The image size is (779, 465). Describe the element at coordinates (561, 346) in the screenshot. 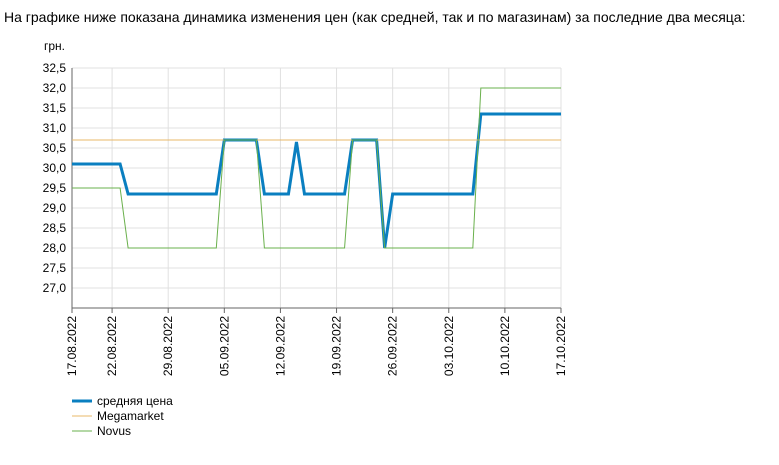

I see `x-tick-label: 17.10.2022` at that location.